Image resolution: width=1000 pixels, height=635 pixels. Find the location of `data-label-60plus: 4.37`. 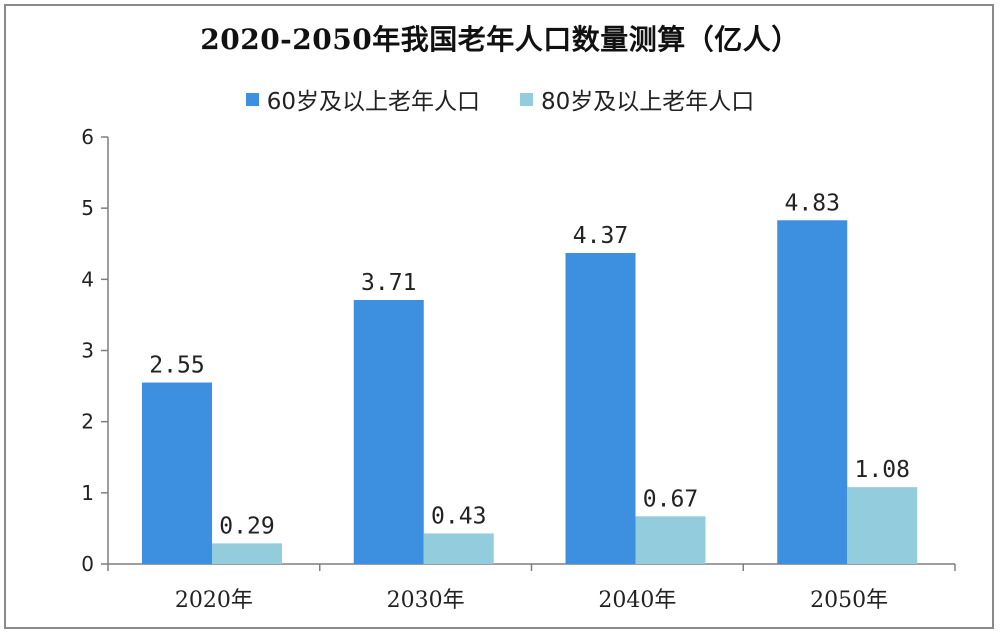

data-label-60plus: 4.37 is located at coordinates (600, 236).